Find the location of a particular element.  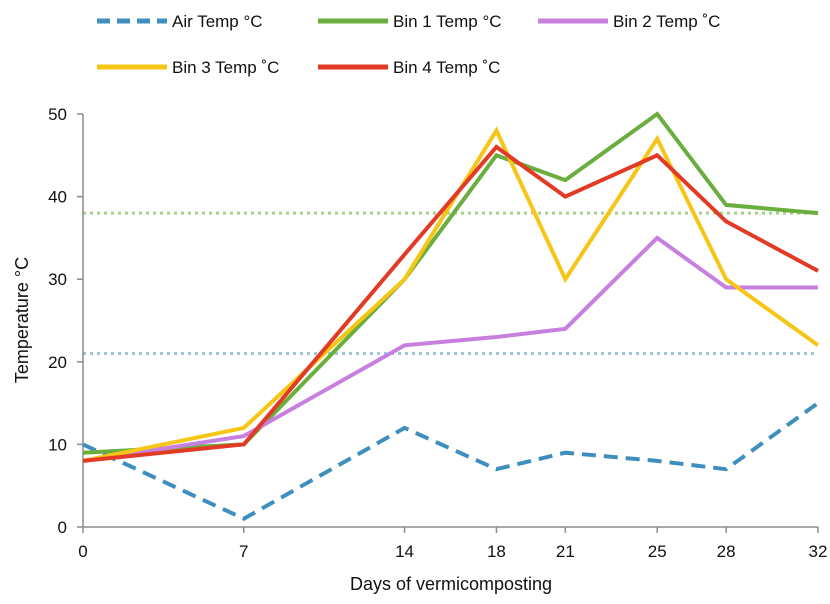

y-tick-label: 0 is located at coordinates (62, 527).